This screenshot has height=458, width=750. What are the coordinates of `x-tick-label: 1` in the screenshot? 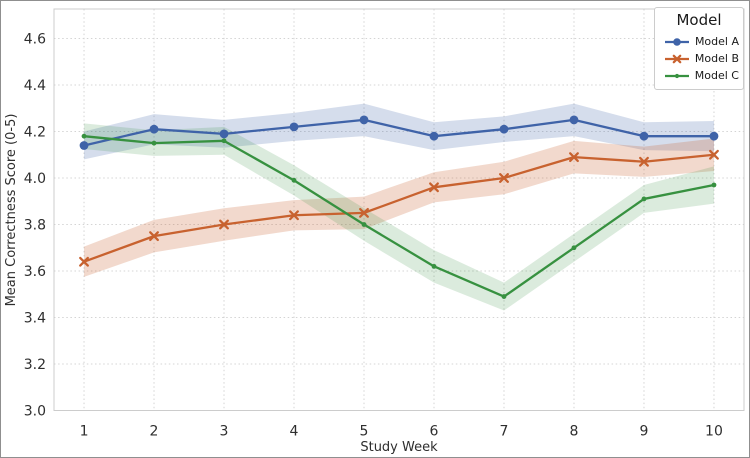 It's located at (84, 432).